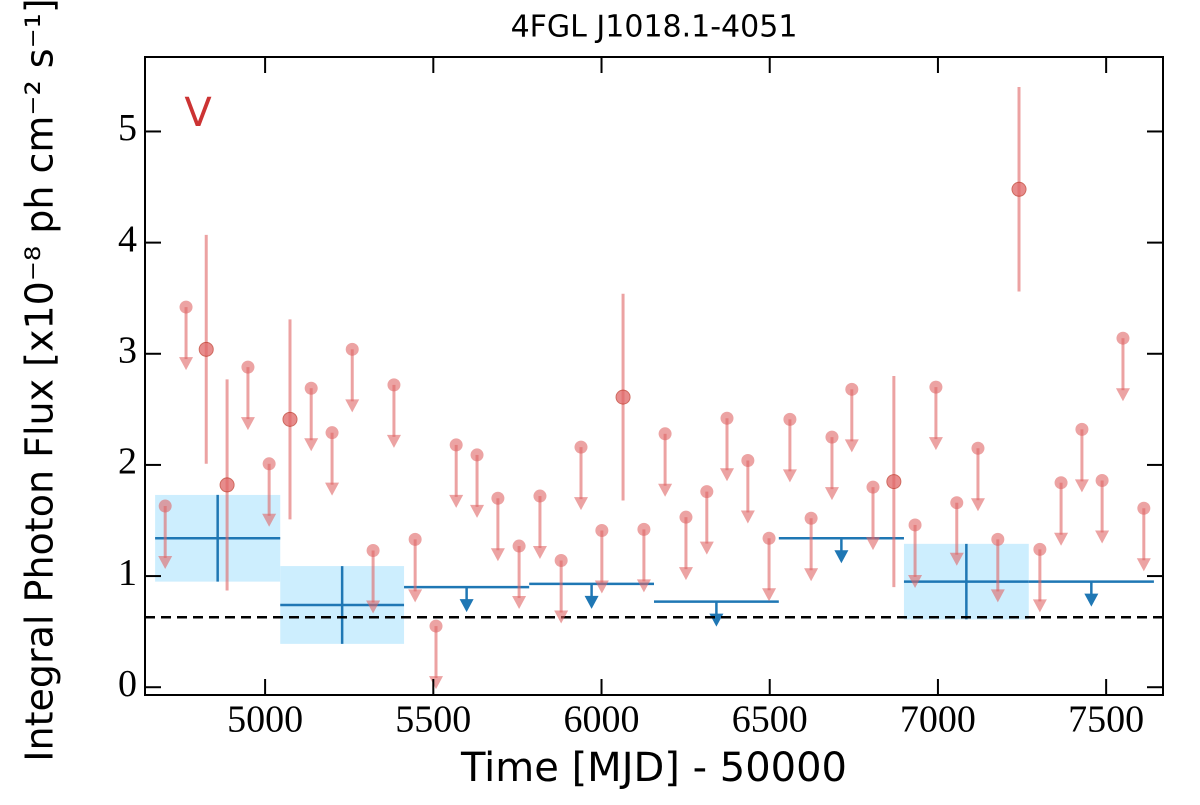 This screenshot has width=1200, height=805. What do you see at coordinates (127, 462) in the screenshot?
I see `y-tick-label: 2` at bounding box center [127, 462].